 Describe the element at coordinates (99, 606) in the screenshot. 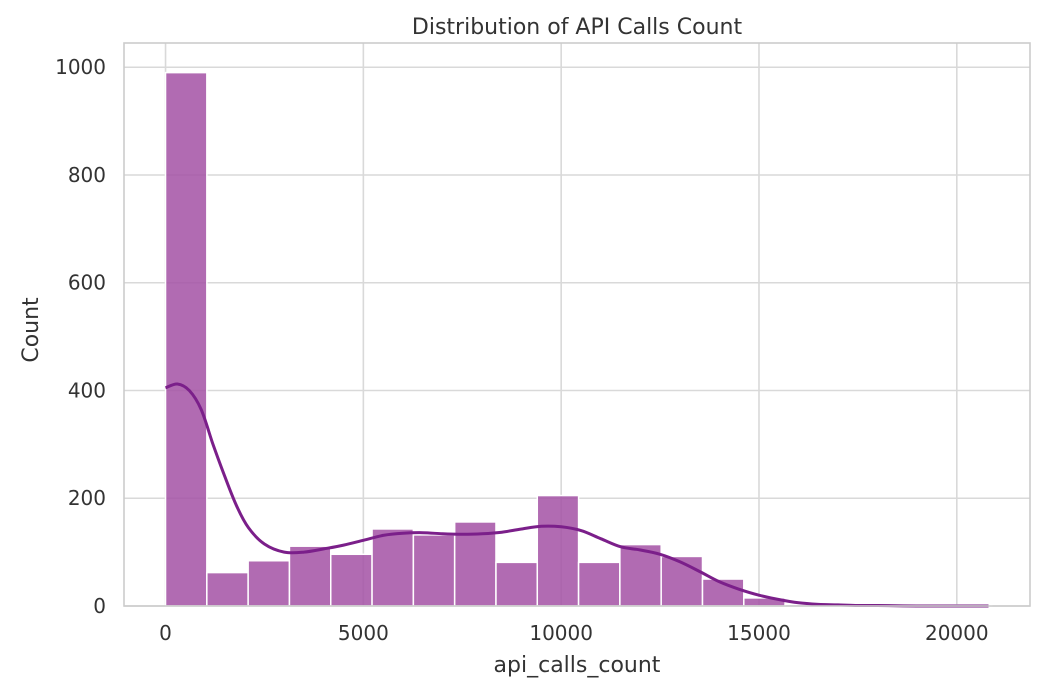

I see `y-tick-label: 0` at that location.